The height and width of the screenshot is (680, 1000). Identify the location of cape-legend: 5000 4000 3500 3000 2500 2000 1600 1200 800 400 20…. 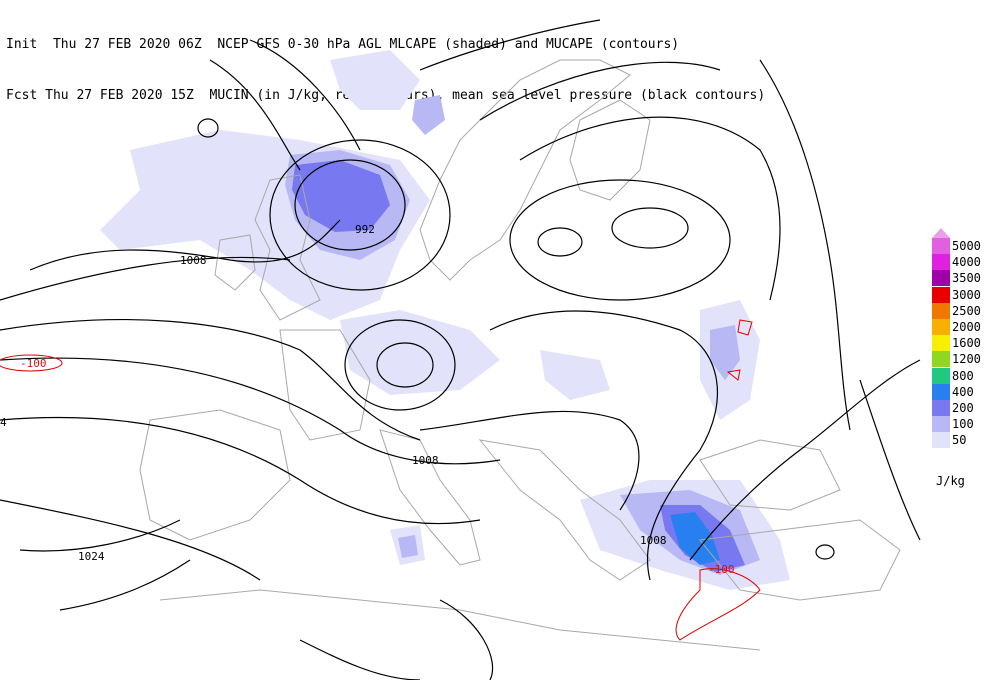
(965, 363).